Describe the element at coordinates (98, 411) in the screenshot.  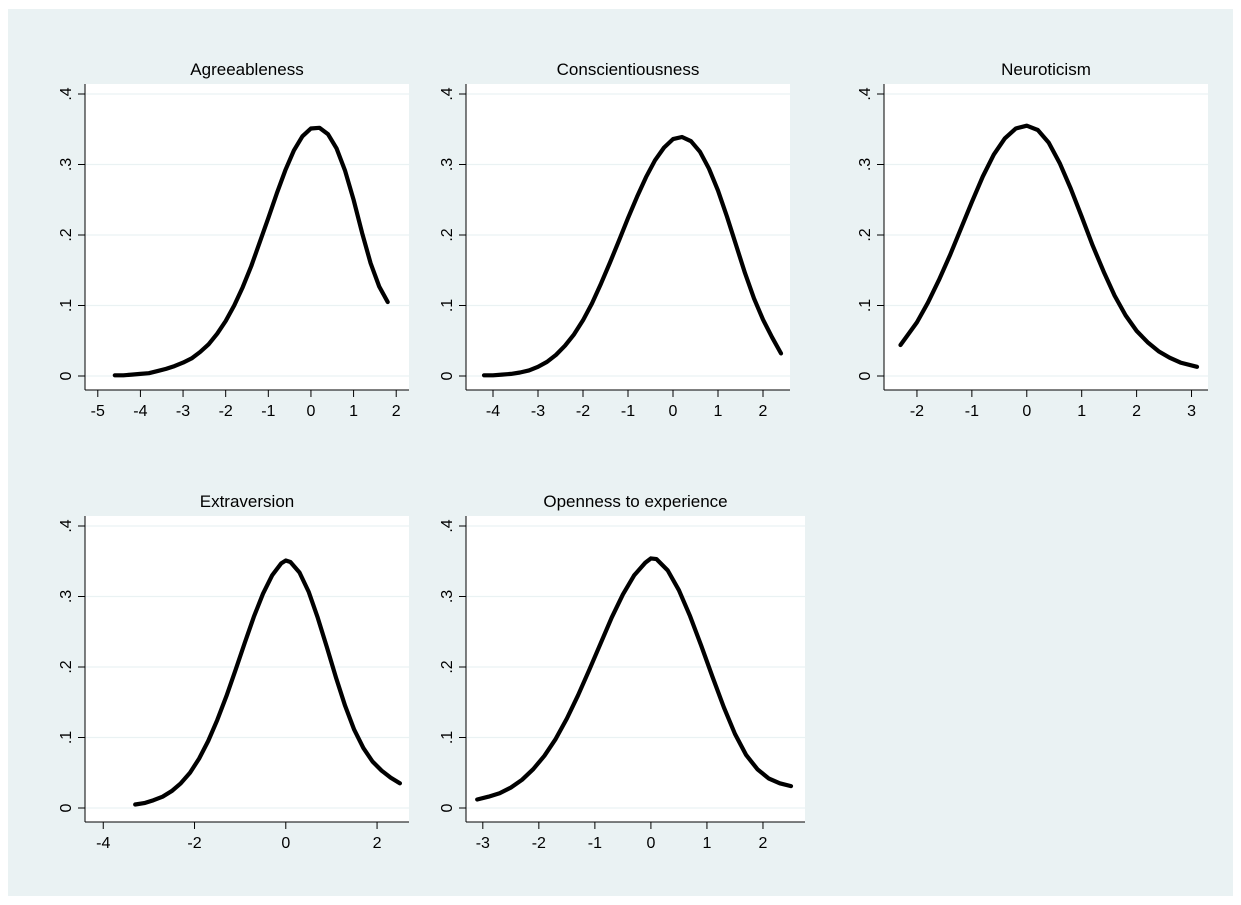
I see `x-tick-label: -5` at that location.